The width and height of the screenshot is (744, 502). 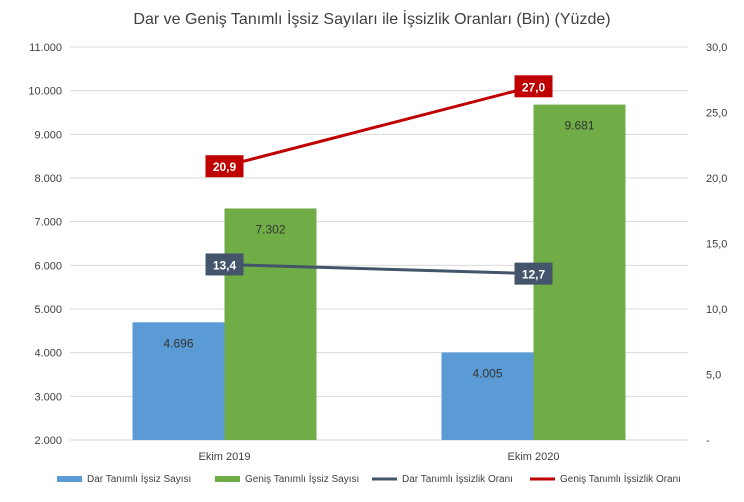 What do you see at coordinates (579, 126) in the screenshot?
I see `bar-label: 9.681` at bounding box center [579, 126].